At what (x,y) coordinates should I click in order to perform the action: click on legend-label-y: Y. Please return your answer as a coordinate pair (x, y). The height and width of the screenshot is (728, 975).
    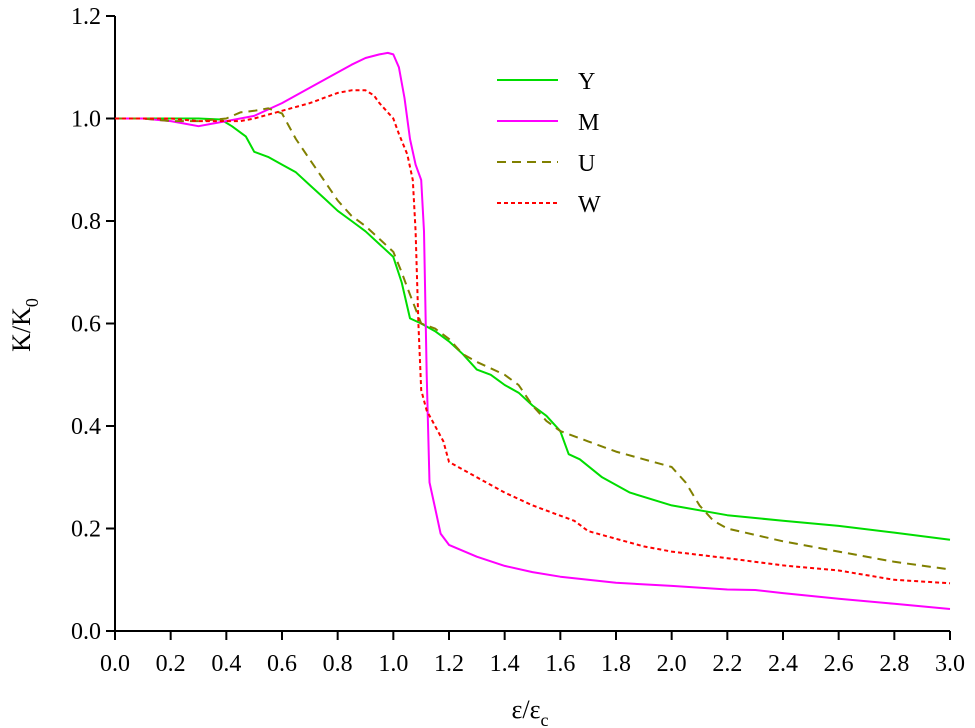
    Looking at the image, I should click on (586, 82).